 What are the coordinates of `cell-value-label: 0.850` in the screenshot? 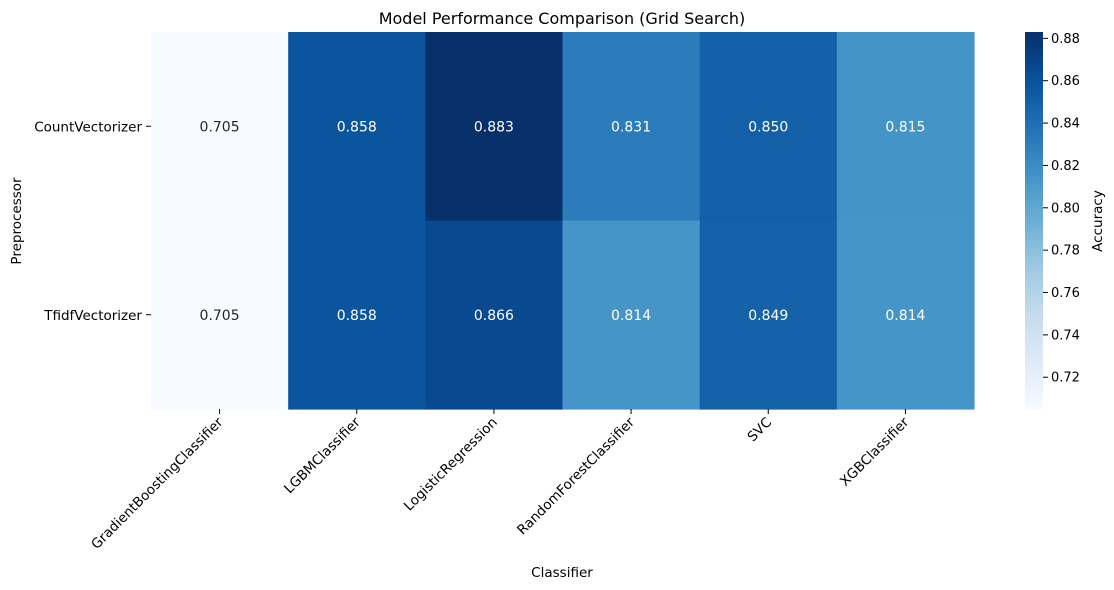 It's located at (768, 127).